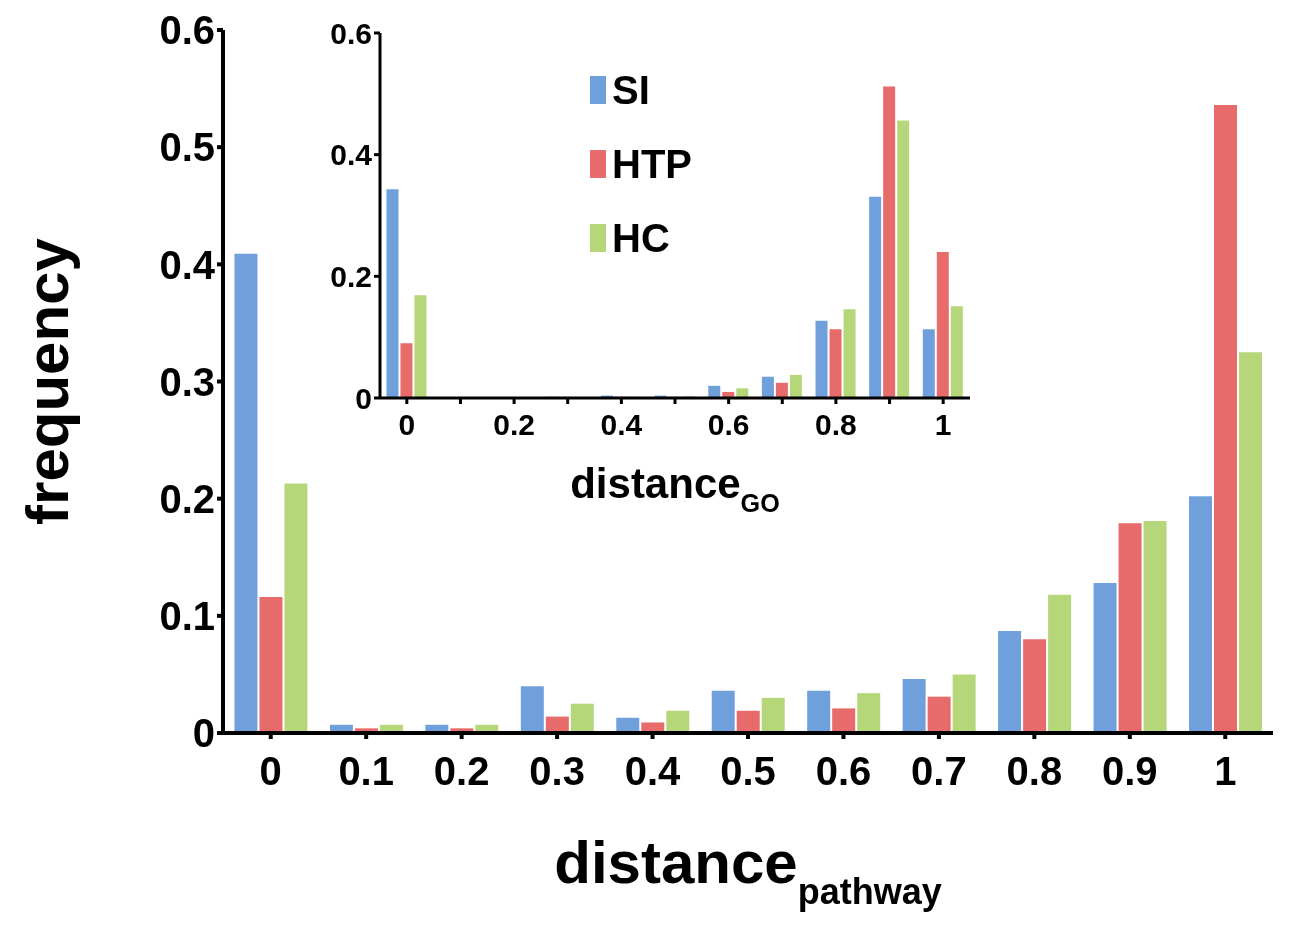 This screenshot has height=928, width=1301. What do you see at coordinates (748, 870) in the screenshot?
I see `x-axis-title: distance$_{pathway}$` at bounding box center [748, 870].